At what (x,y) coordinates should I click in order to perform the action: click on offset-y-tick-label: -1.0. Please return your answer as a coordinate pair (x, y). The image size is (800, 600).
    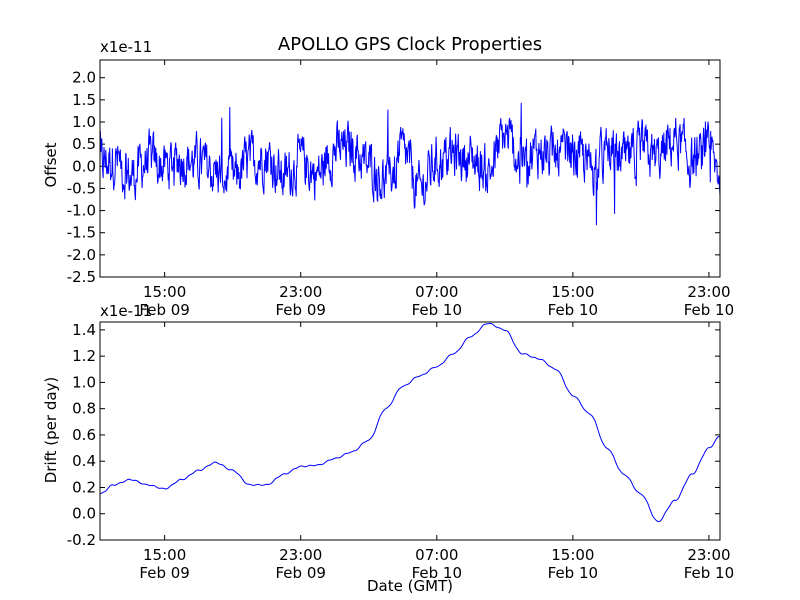
    Looking at the image, I should click on (81, 211).